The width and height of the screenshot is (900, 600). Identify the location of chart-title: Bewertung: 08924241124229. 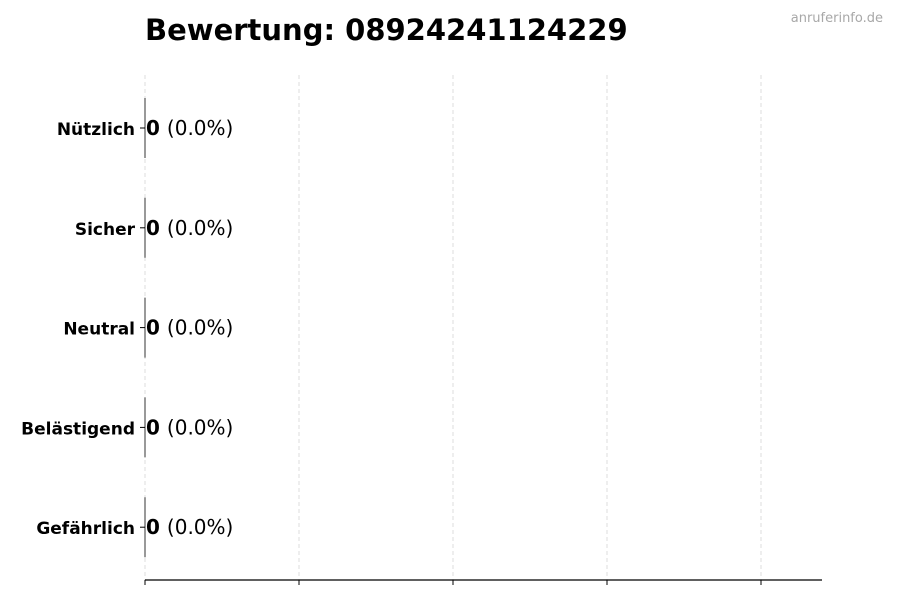
(386, 30).